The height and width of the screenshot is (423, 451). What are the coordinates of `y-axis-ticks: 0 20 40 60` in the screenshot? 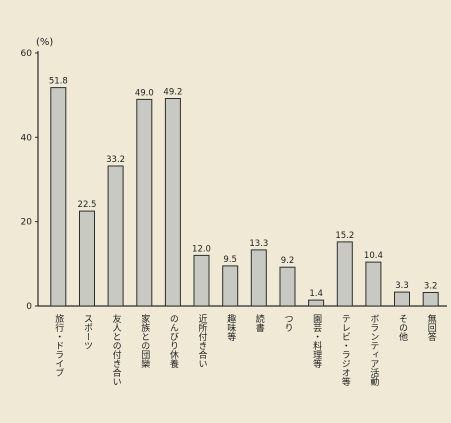 It's located at (29, 180).